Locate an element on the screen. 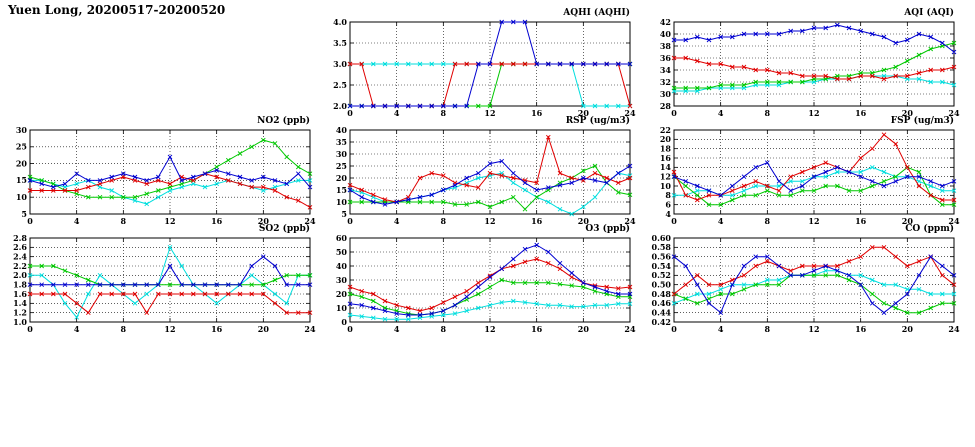 The image size is (975, 447). chart-plot-rsp: 5 10 15 20 25 30 35 40 0 4 8 12 16 20 24 is located at coordinates (486, 175).